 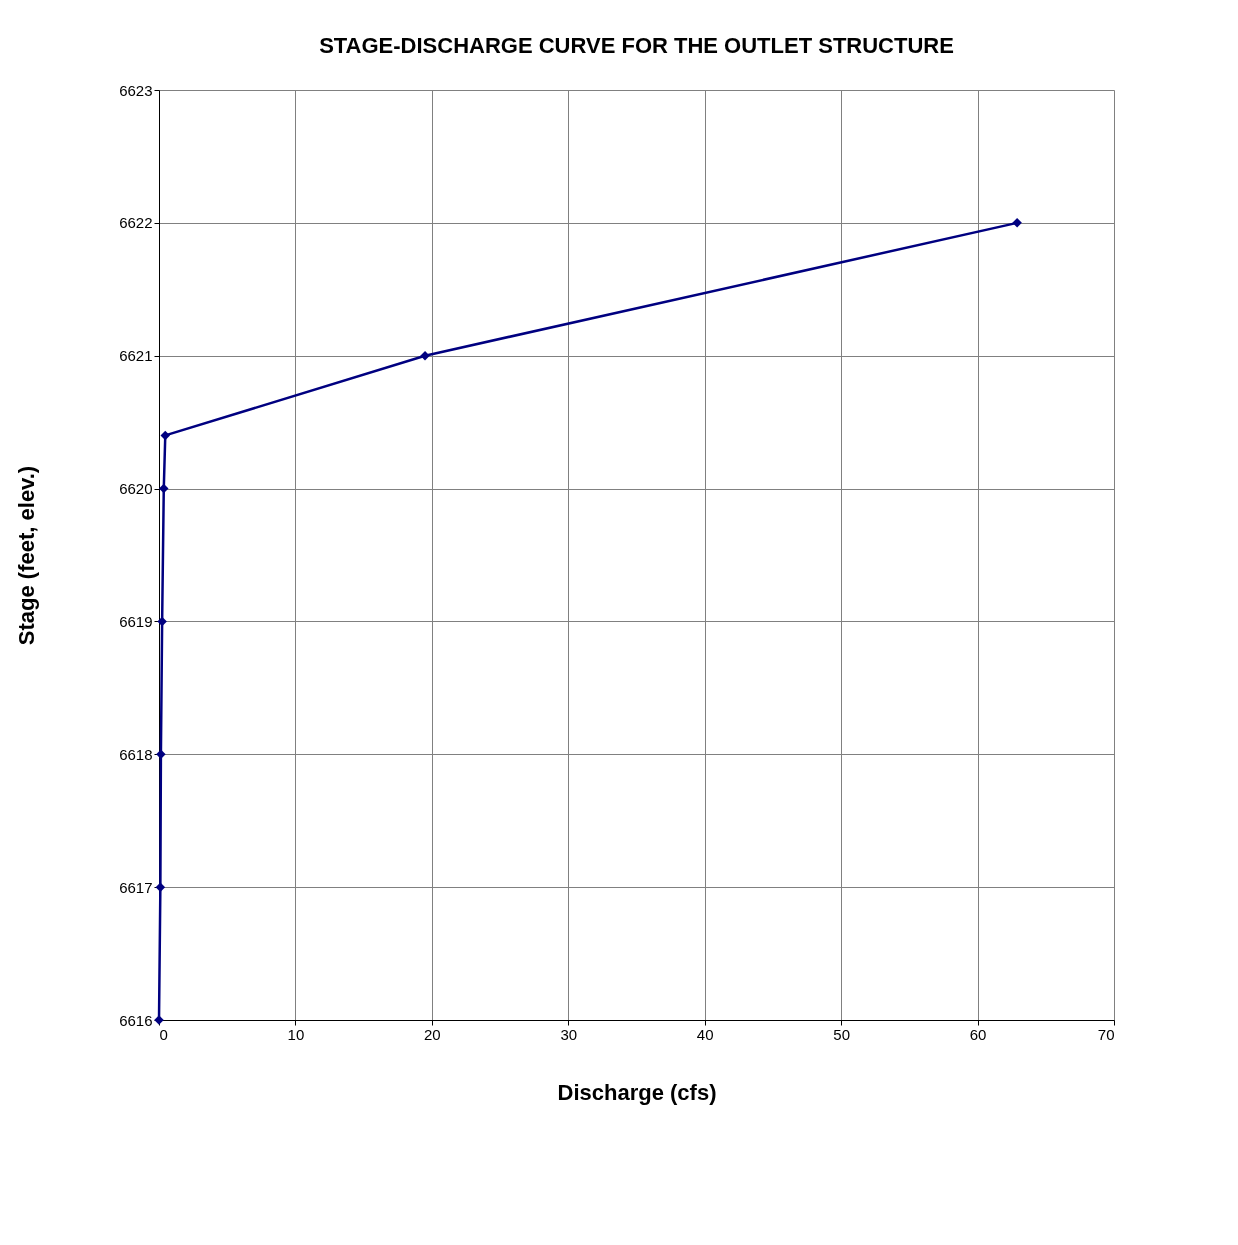 I want to click on y-tick-label: 6618, so click(x=136, y=754).